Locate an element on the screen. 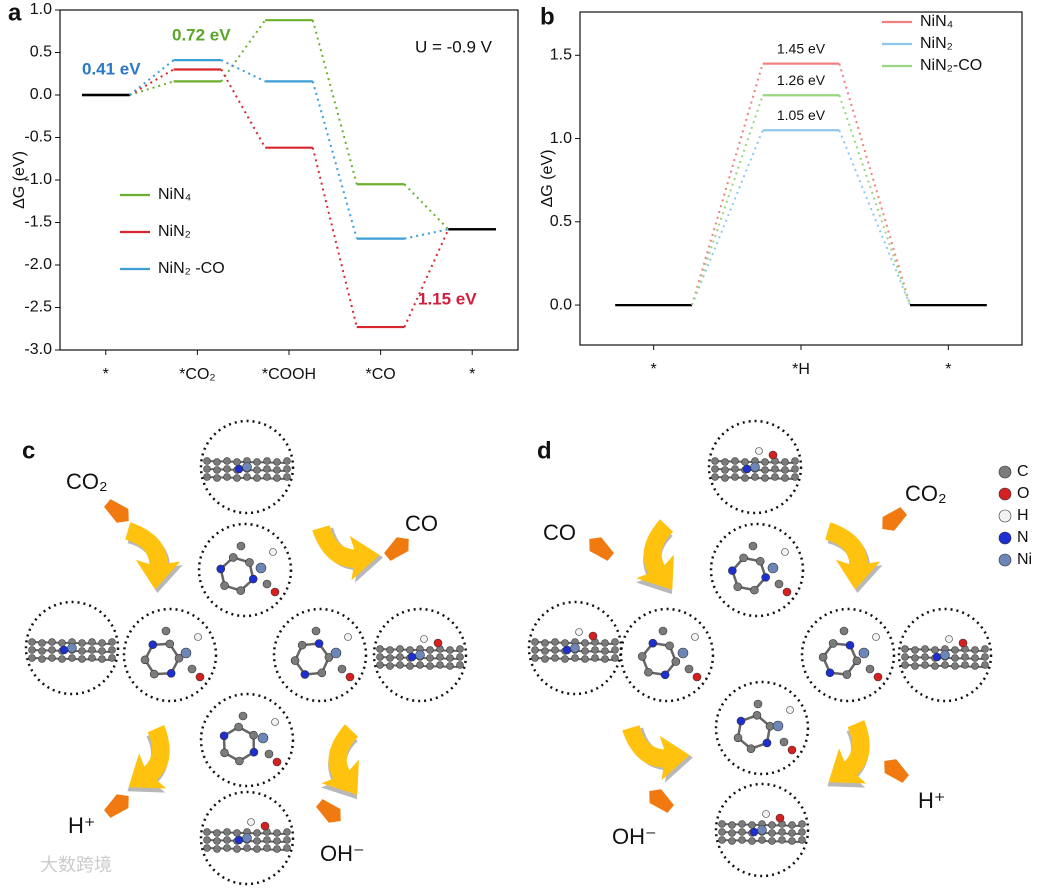 The height and width of the screenshot is (888, 1038). annotation: U = -0.9 V is located at coordinates (454, 46).